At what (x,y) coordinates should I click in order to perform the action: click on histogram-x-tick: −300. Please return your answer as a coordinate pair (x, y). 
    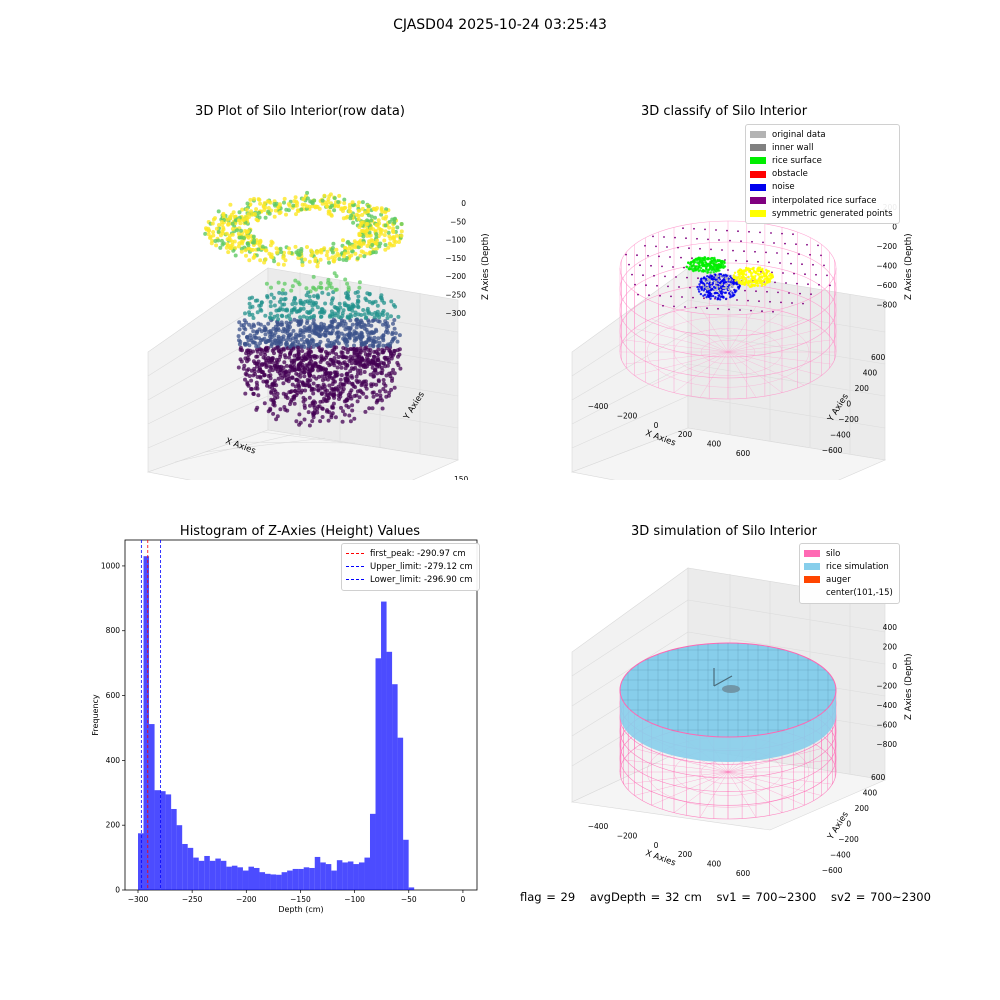
    Looking at the image, I should click on (138, 899).